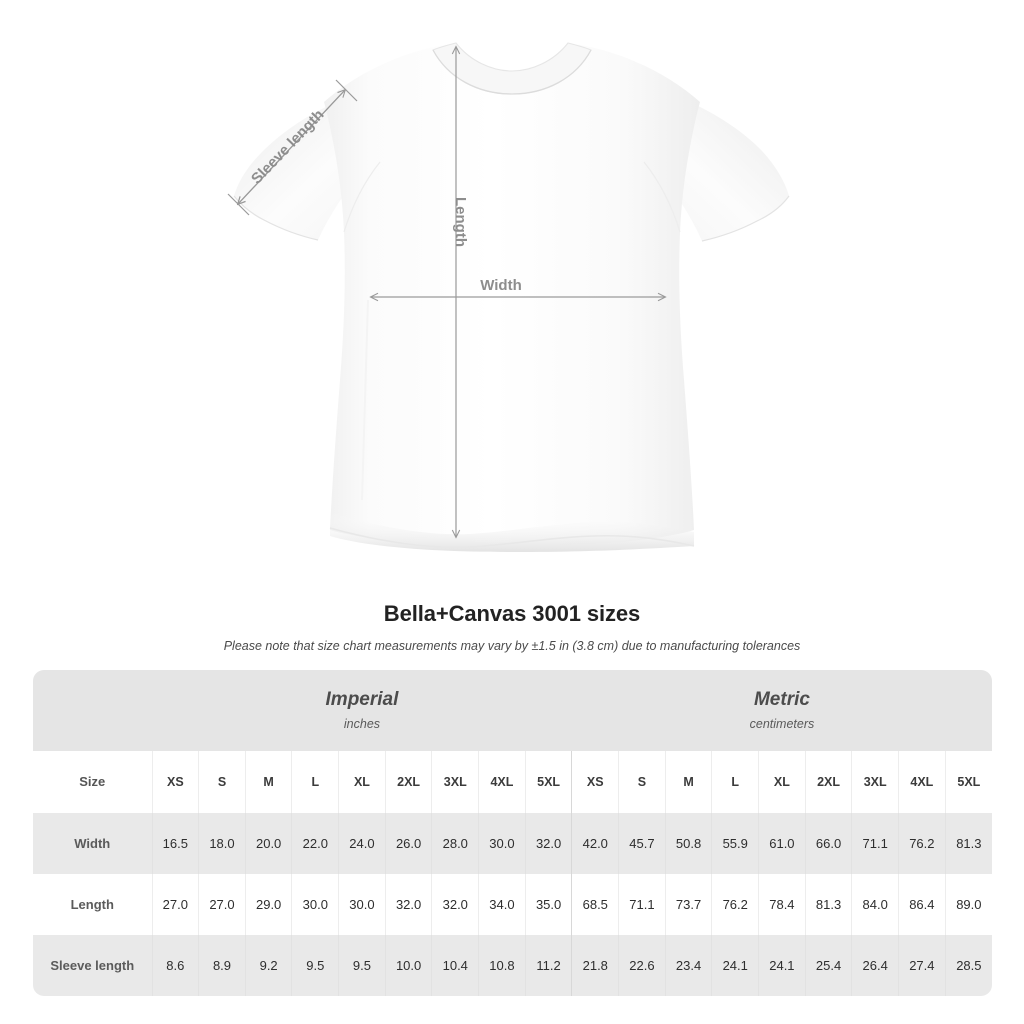 The height and width of the screenshot is (1024, 1024). Describe the element at coordinates (92, 710) in the screenshot. I see `unit-banner-spacer` at that location.